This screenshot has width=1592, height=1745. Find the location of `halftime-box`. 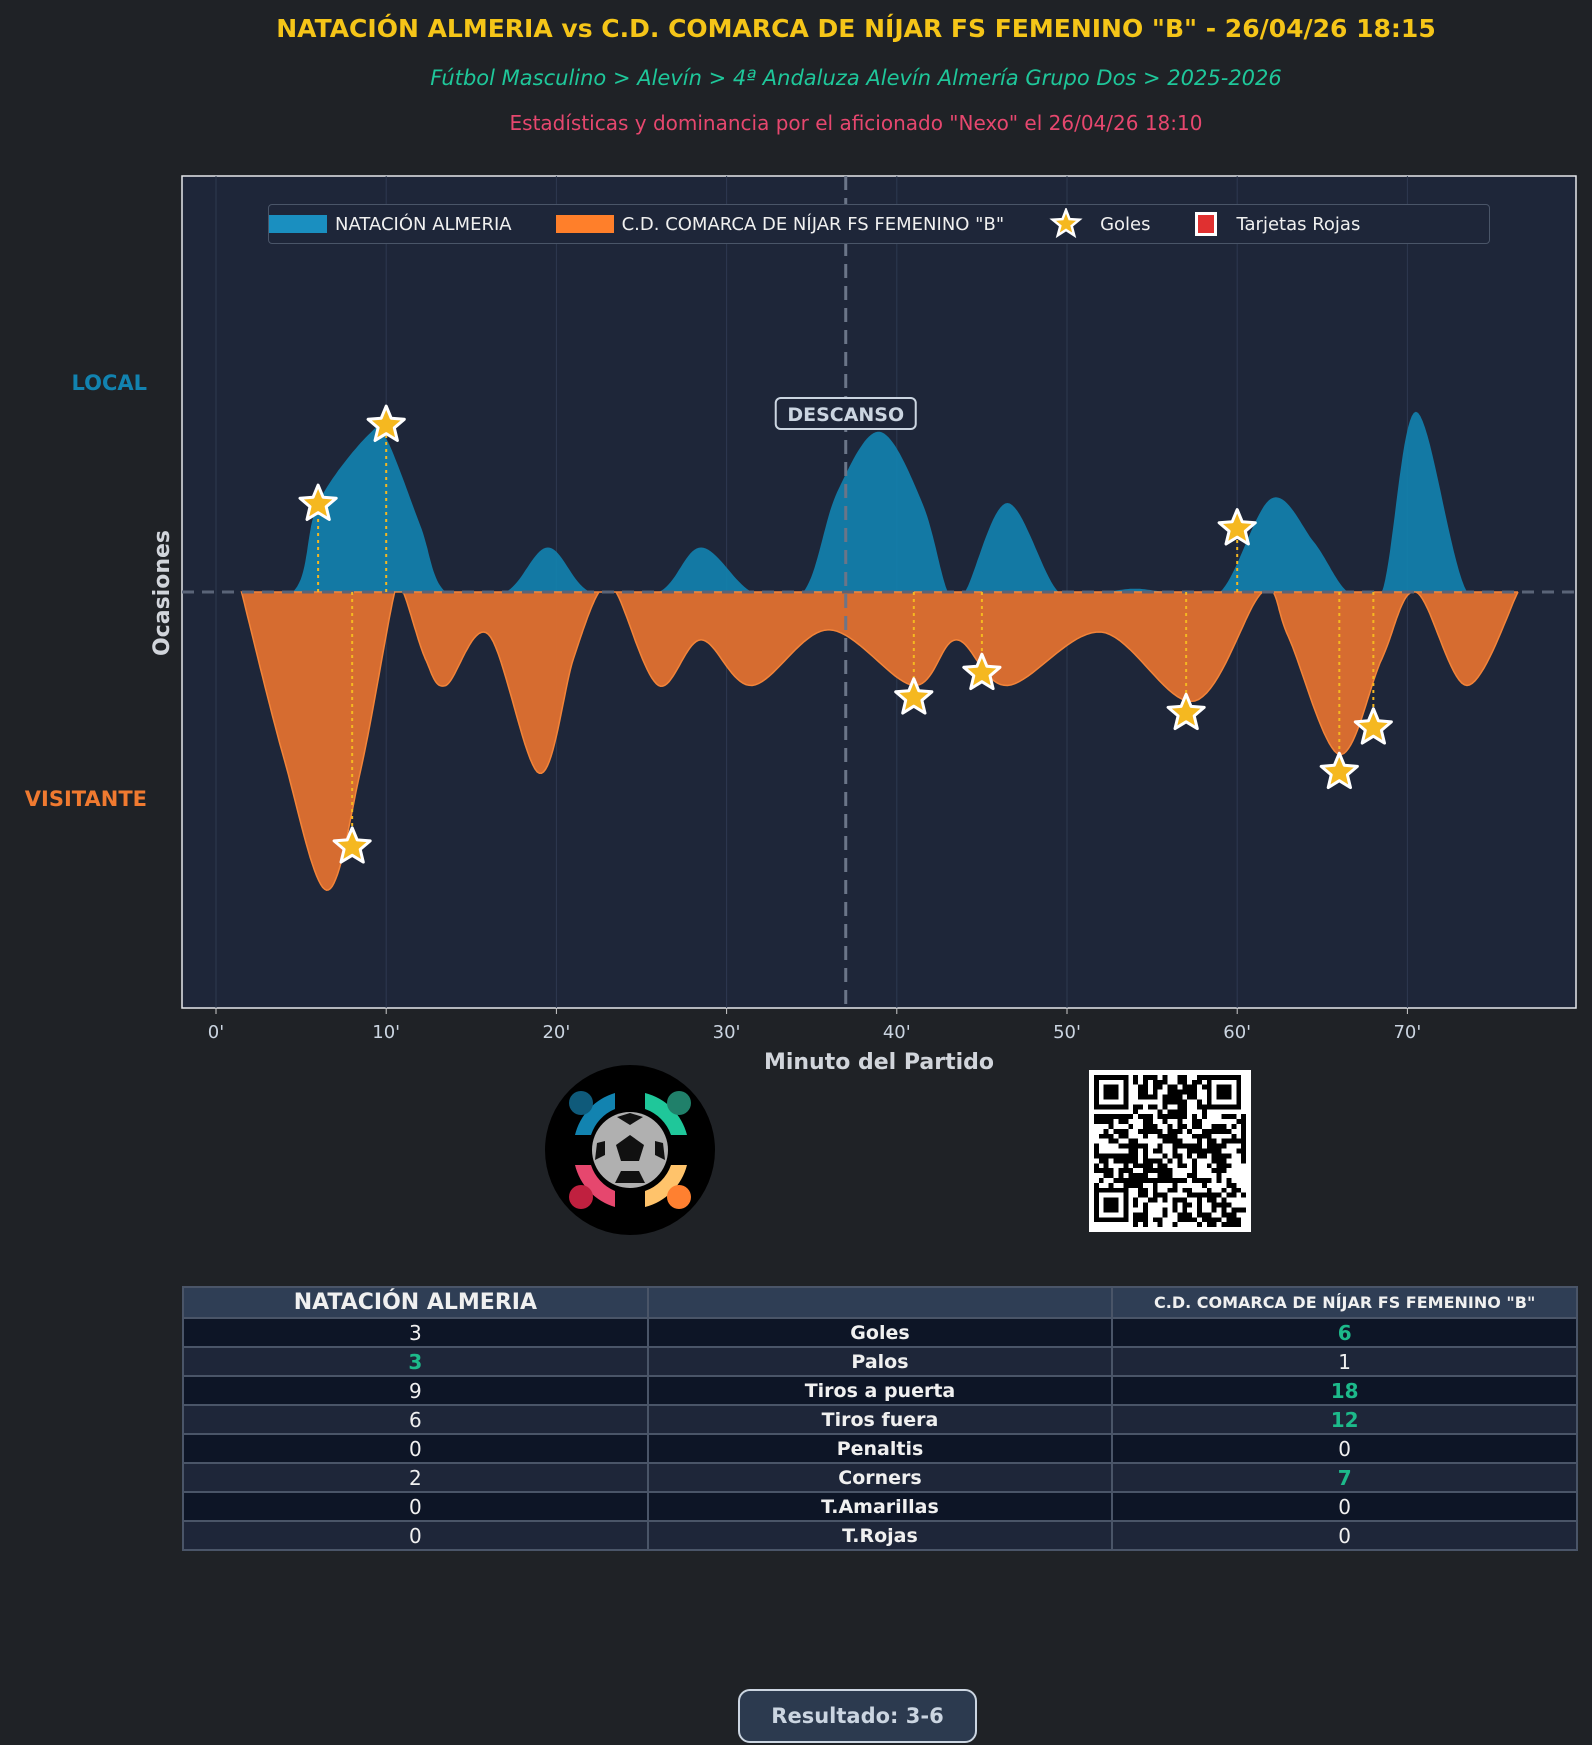

halftime-box is located at coordinates (845, 413).